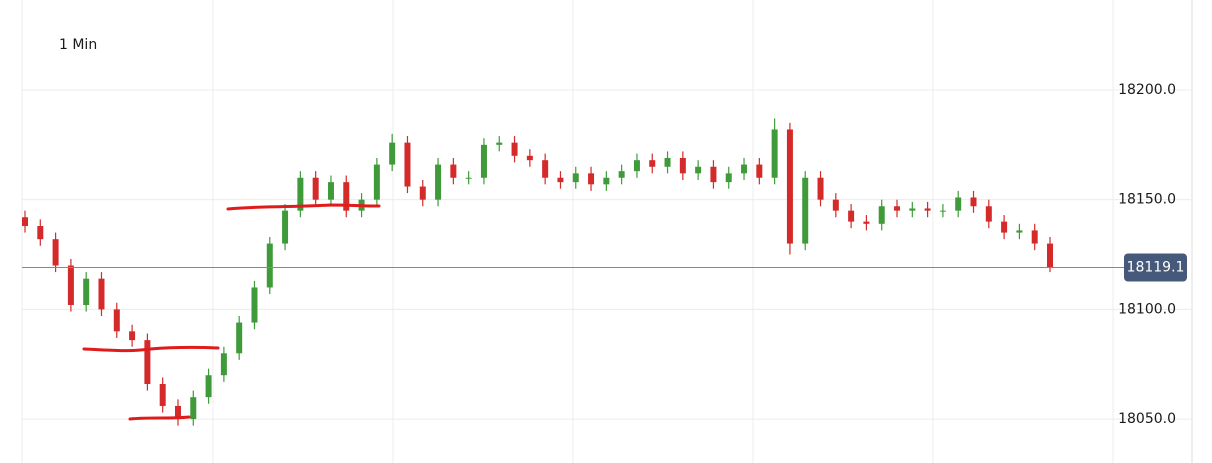 This screenshot has width=1212, height=463. I want to click on last-price-label: 18119.1, so click(1156, 267).